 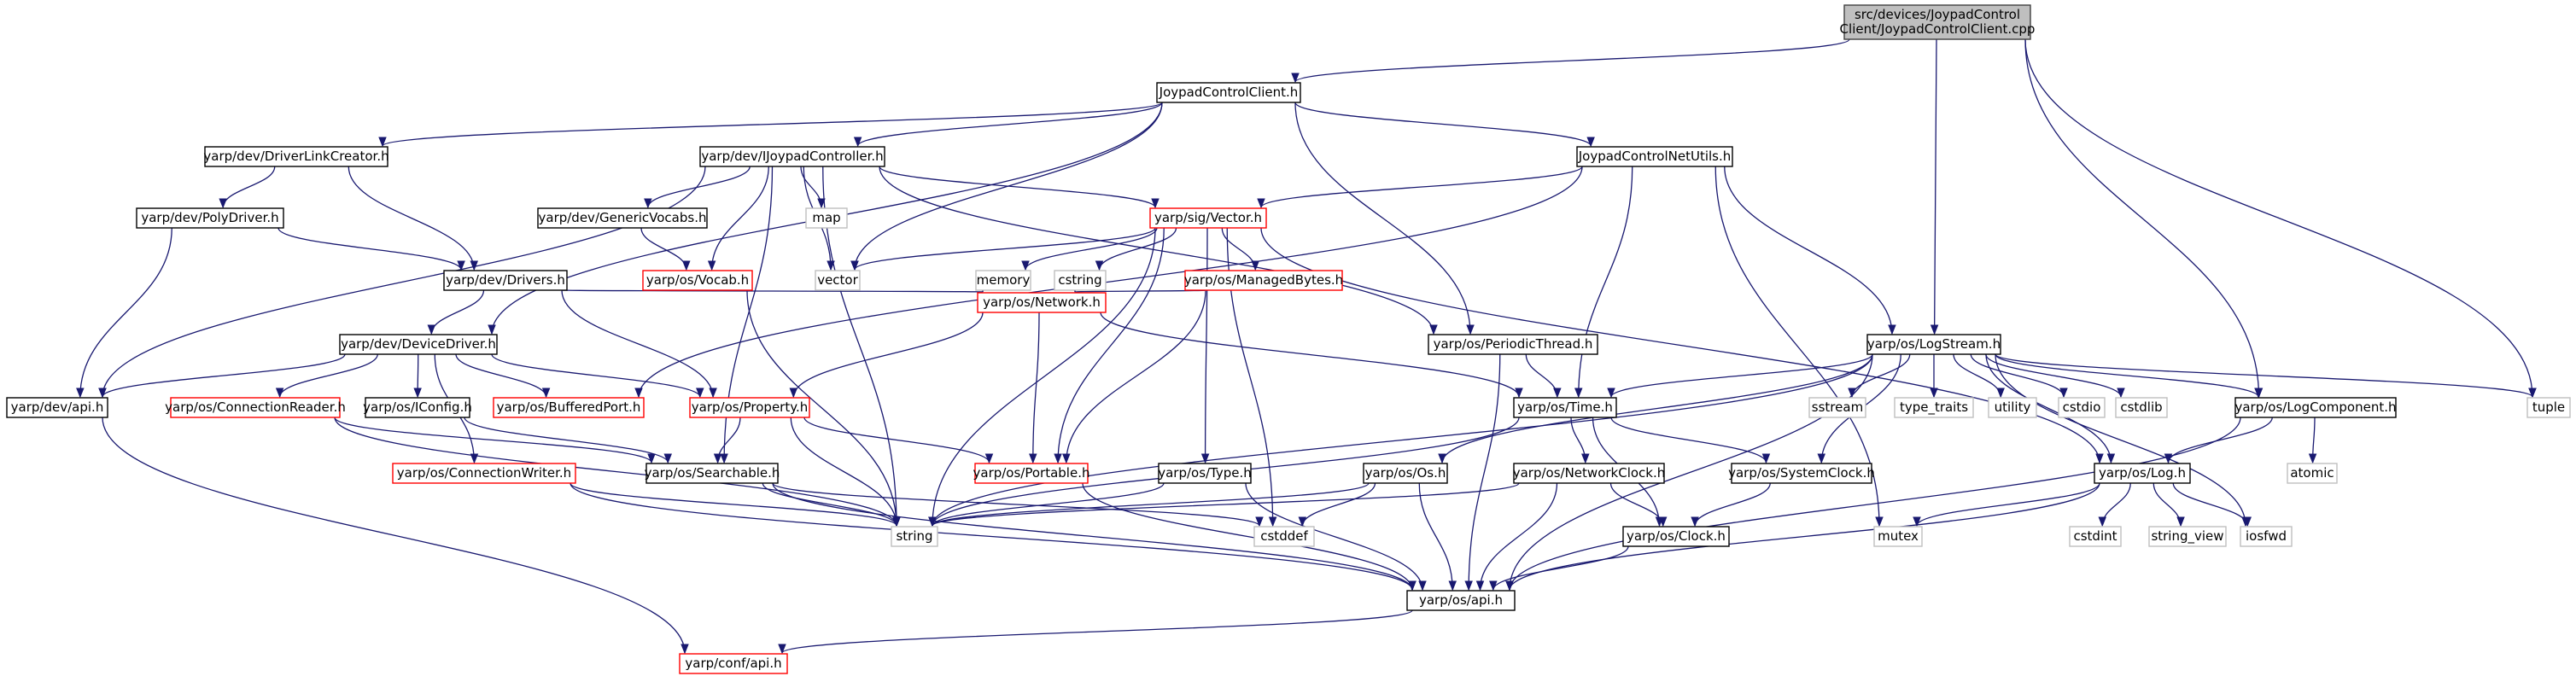 I want to click on node-label: yarp/dev/DeviceDriver.h, so click(x=418, y=344).